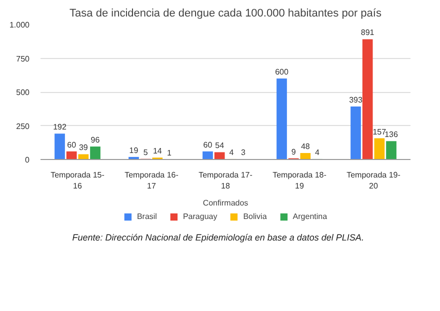  I want to click on y-tick-label: 0, so click(27, 160).